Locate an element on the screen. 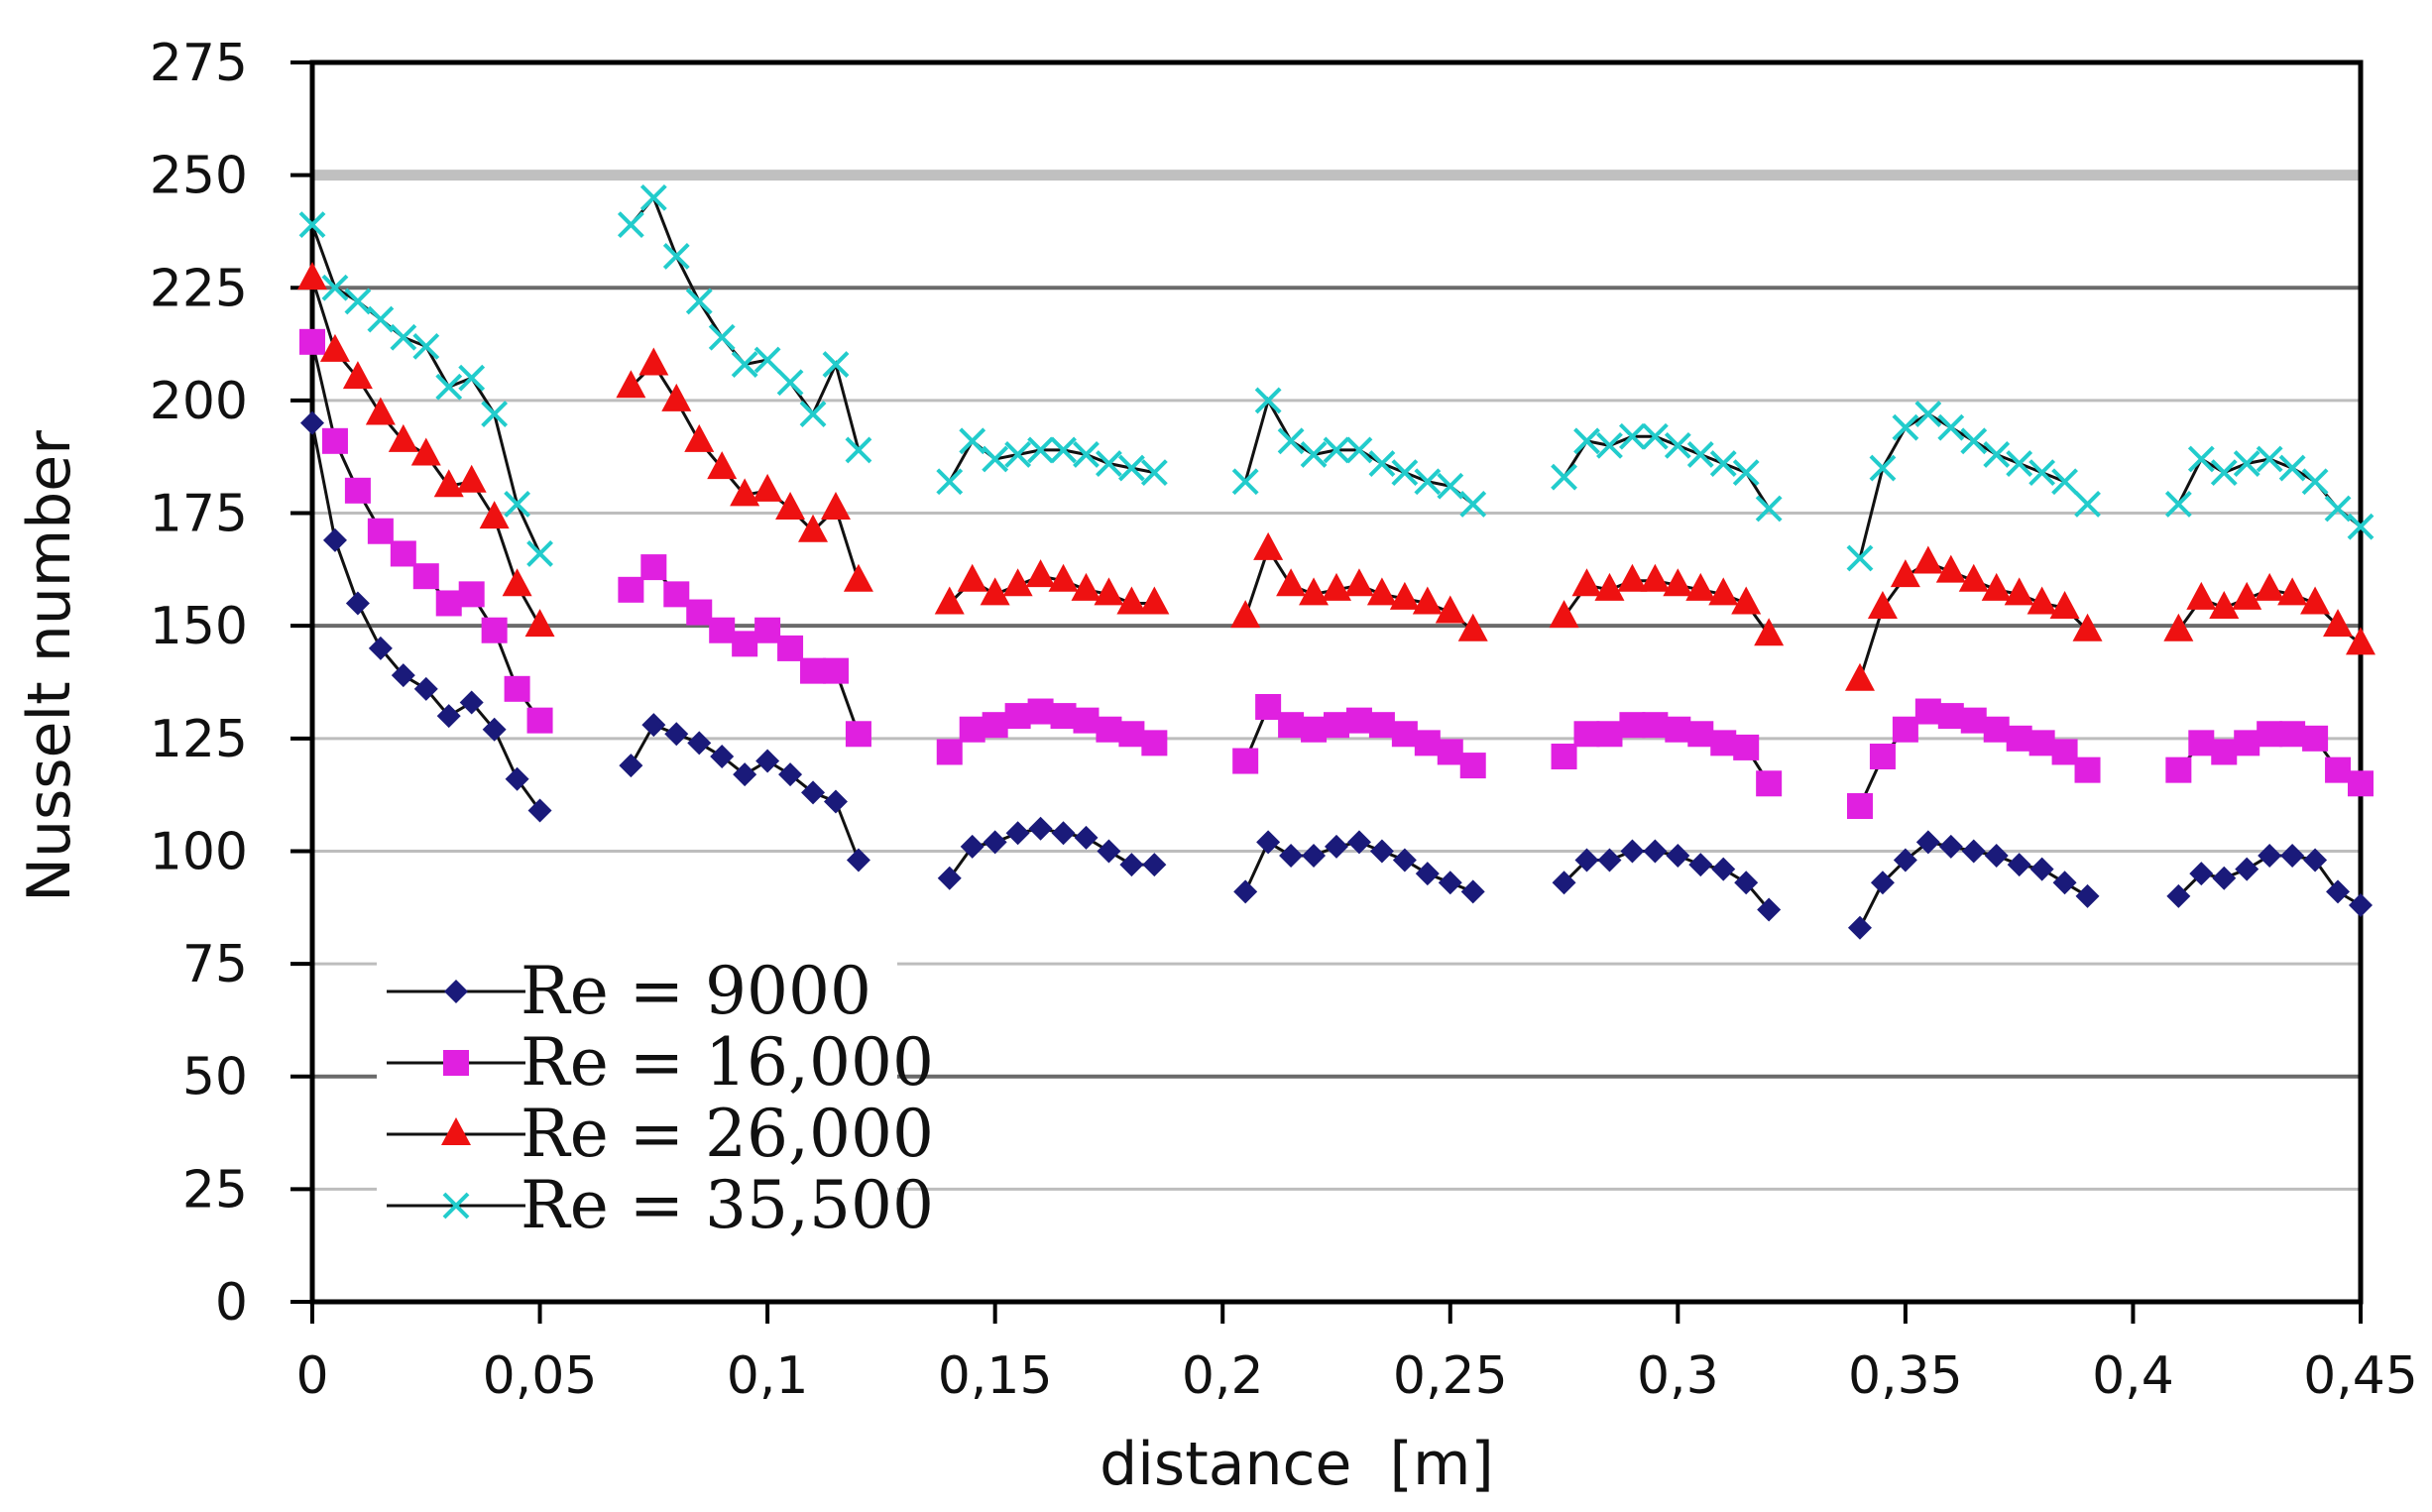  y-axis-title: Nusselt number is located at coordinates (50, 666).